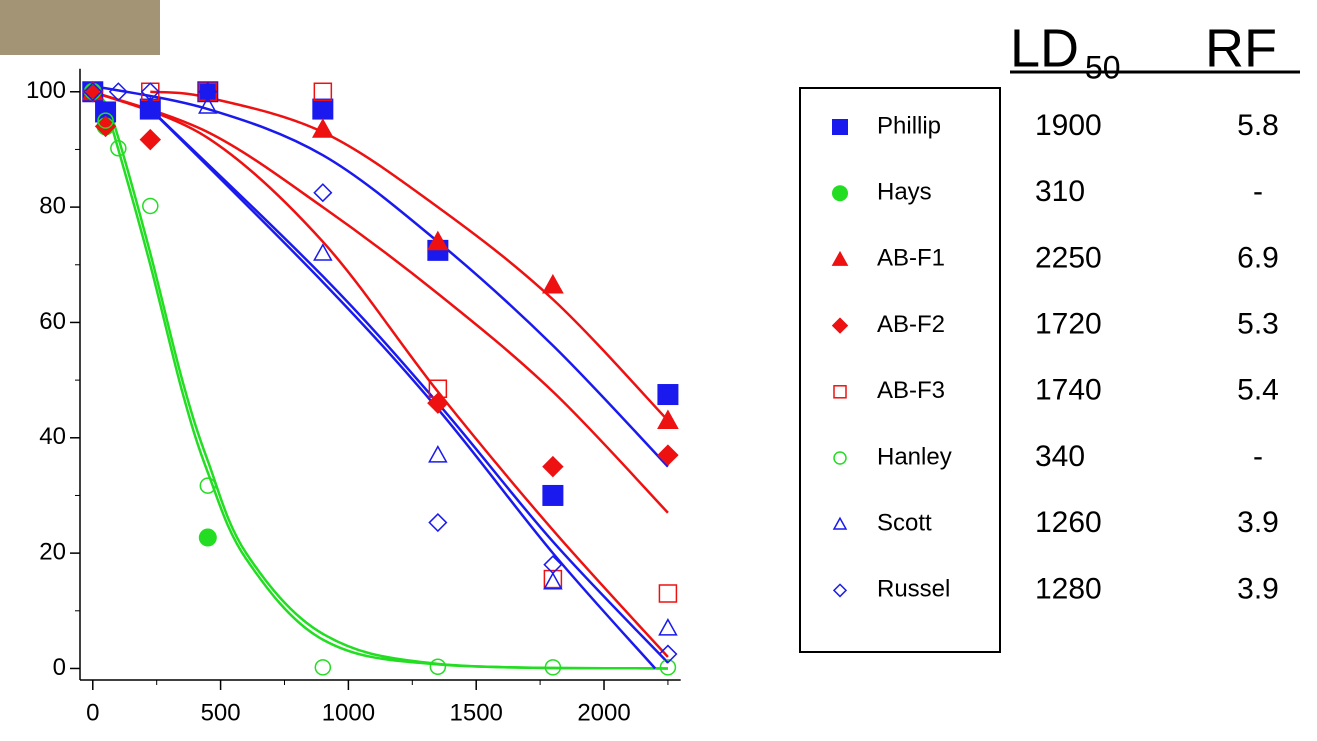 The image size is (1317, 741). I want to click on legend-label: Scott, so click(904, 523).